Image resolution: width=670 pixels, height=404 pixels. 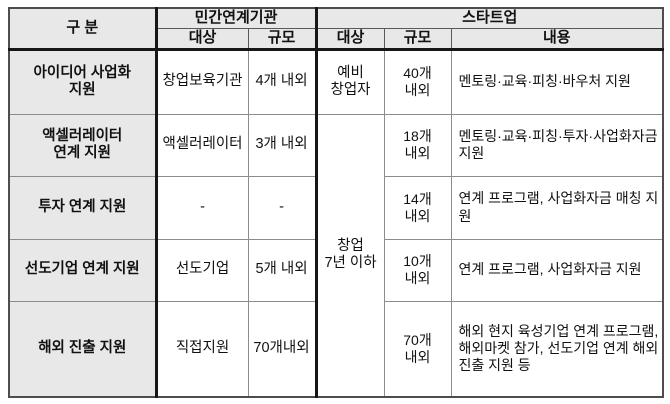 I want to click on header-row-groups: 구 분 민간연계기관 스타트업, so click(x=336, y=29).